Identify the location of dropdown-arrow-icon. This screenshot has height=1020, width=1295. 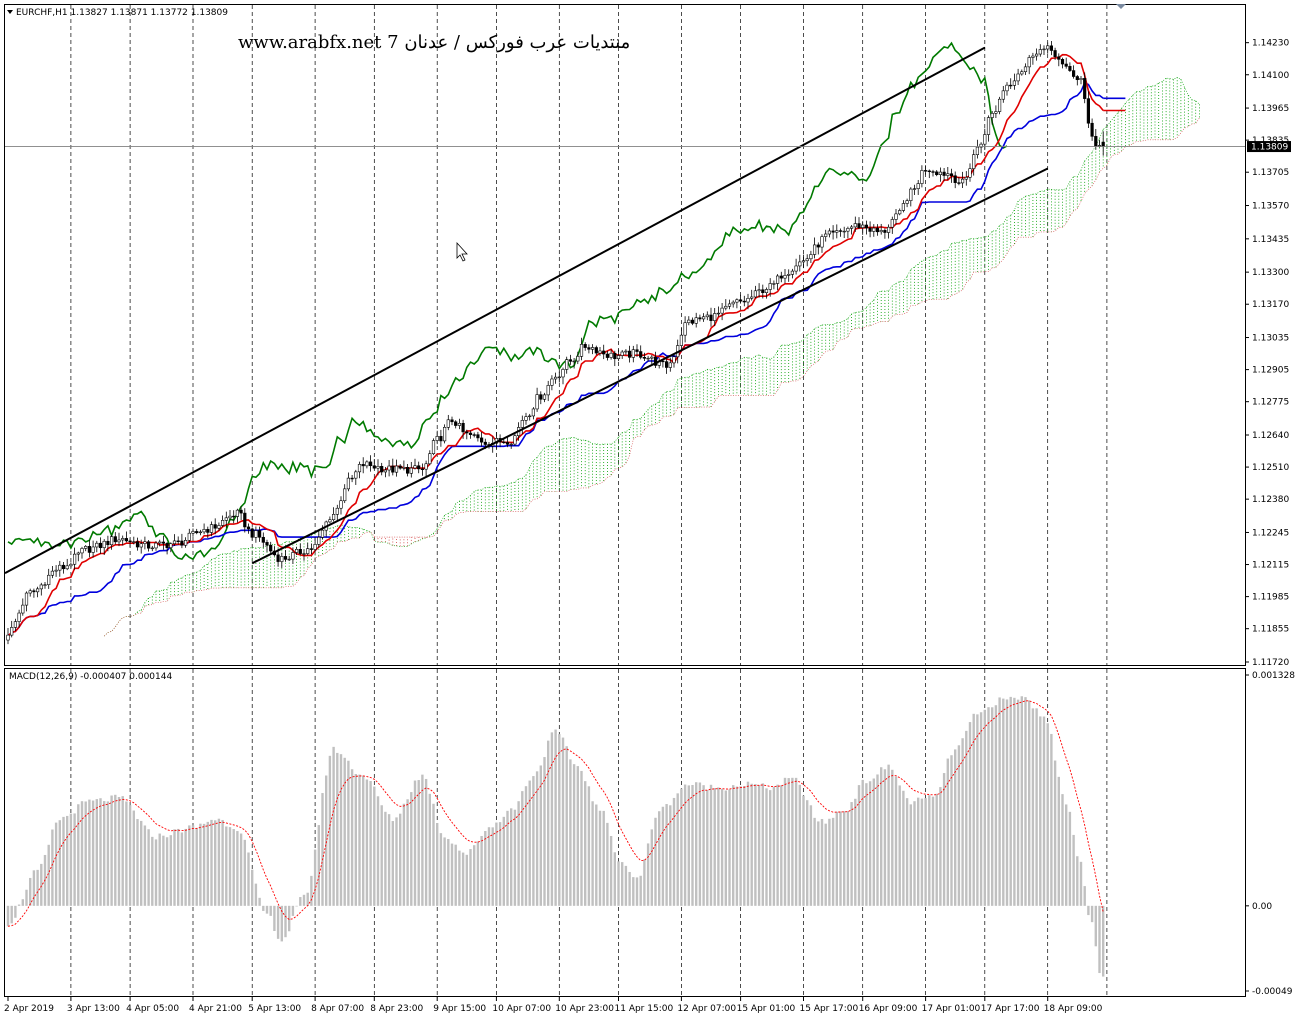
(10, 12).